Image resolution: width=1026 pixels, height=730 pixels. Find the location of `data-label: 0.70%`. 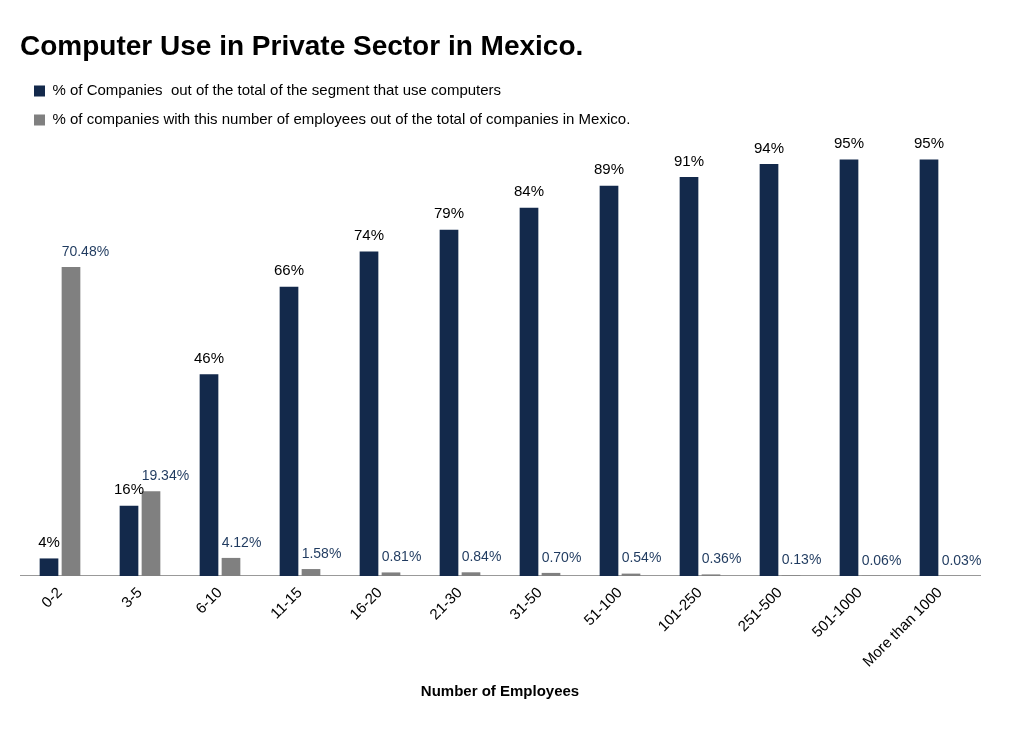

data-label: 0.70% is located at coordinates (561, 556).